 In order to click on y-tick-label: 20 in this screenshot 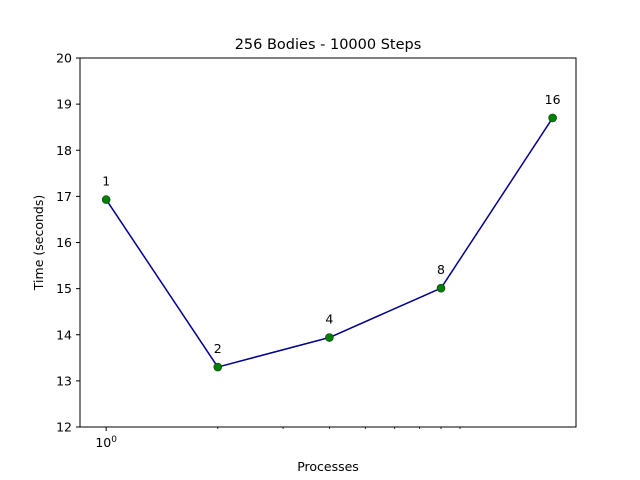, I will do `click(64, 58)`.